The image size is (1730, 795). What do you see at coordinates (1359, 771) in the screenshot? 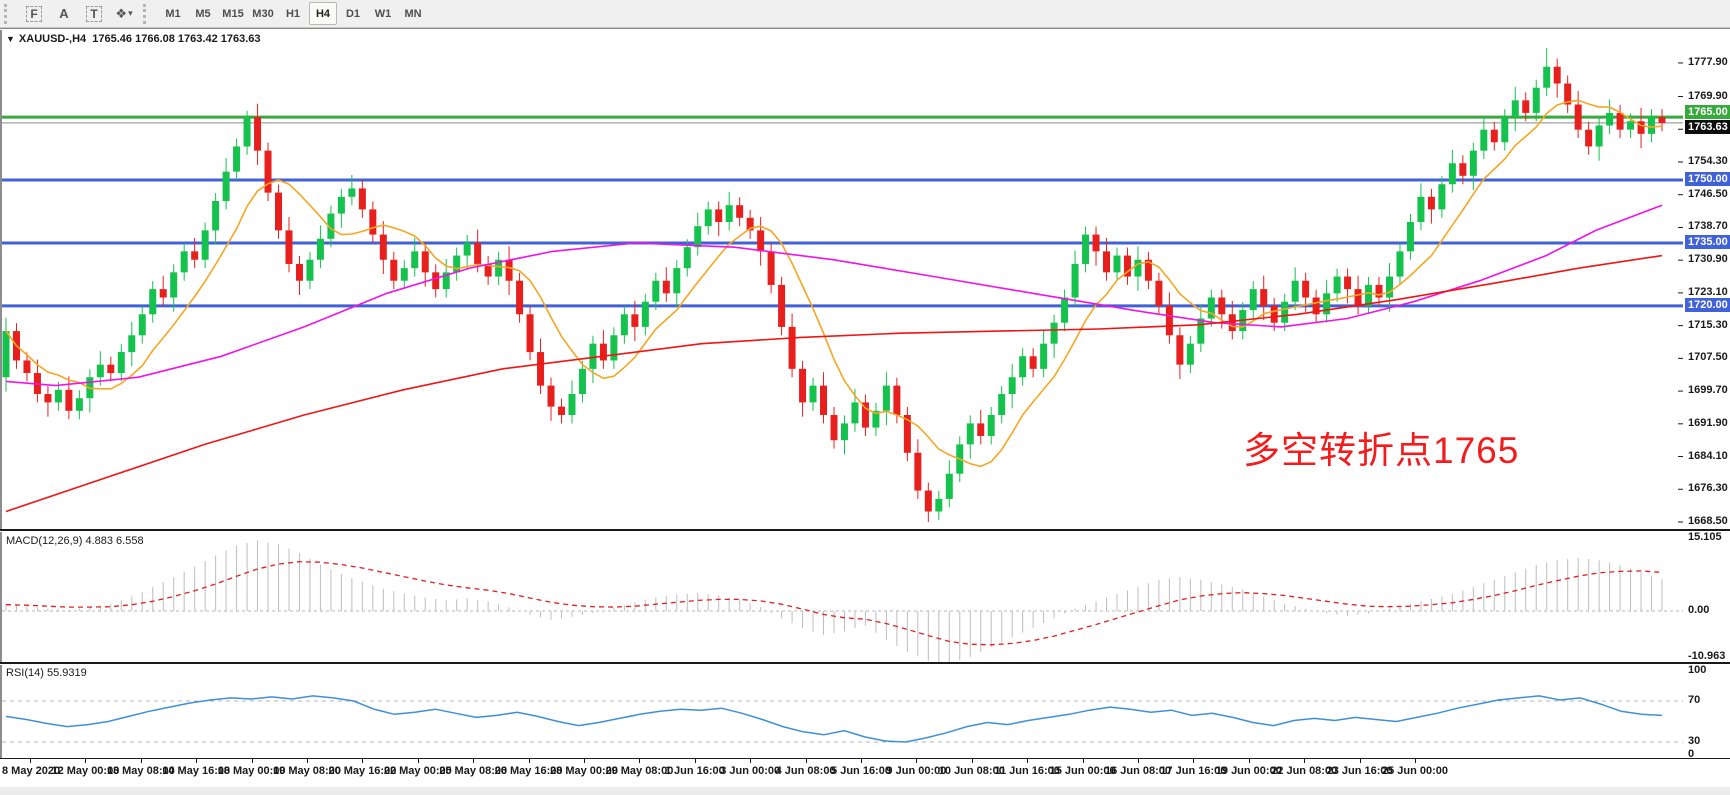
I see `time-tick-label: 23 Jun 16:00` at bounding box center [1359, 771].